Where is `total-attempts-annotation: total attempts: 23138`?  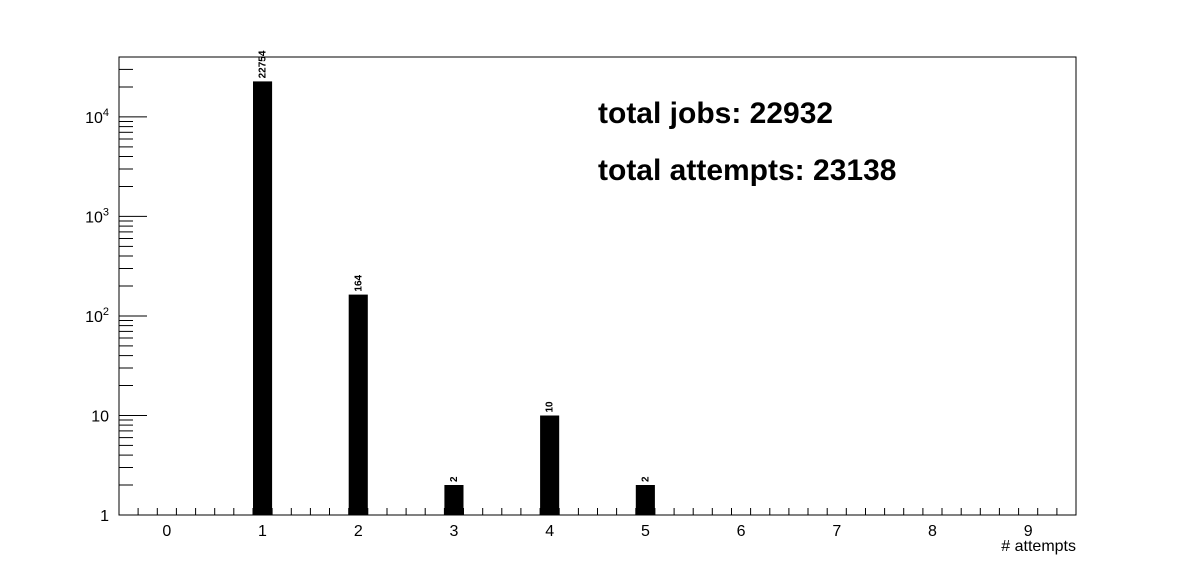
total-attempts-annotation: total attempts: 23138 is located at coordinates (747, 170).